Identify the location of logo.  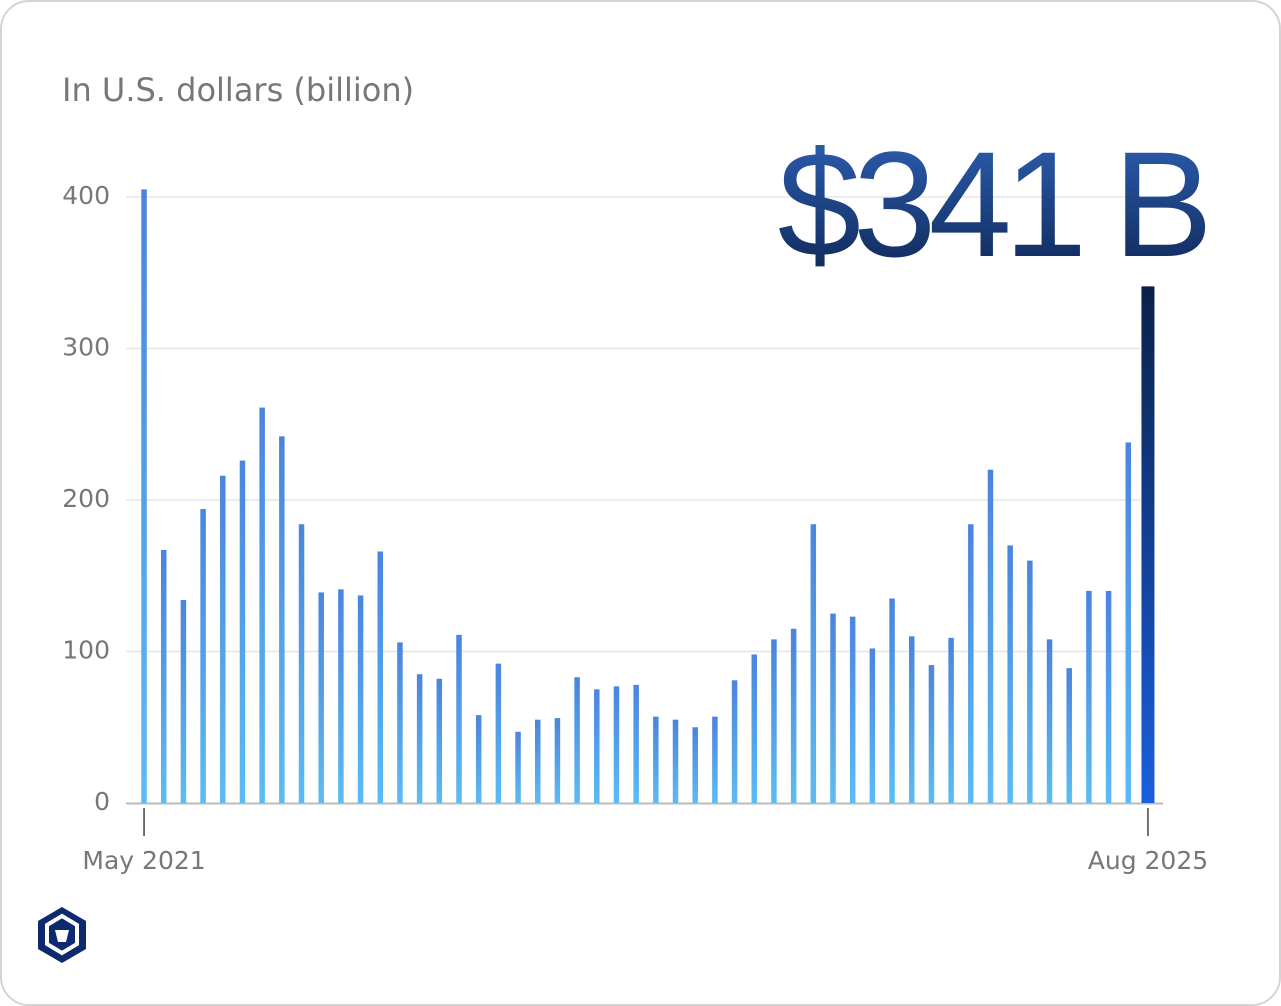
(62, 935).